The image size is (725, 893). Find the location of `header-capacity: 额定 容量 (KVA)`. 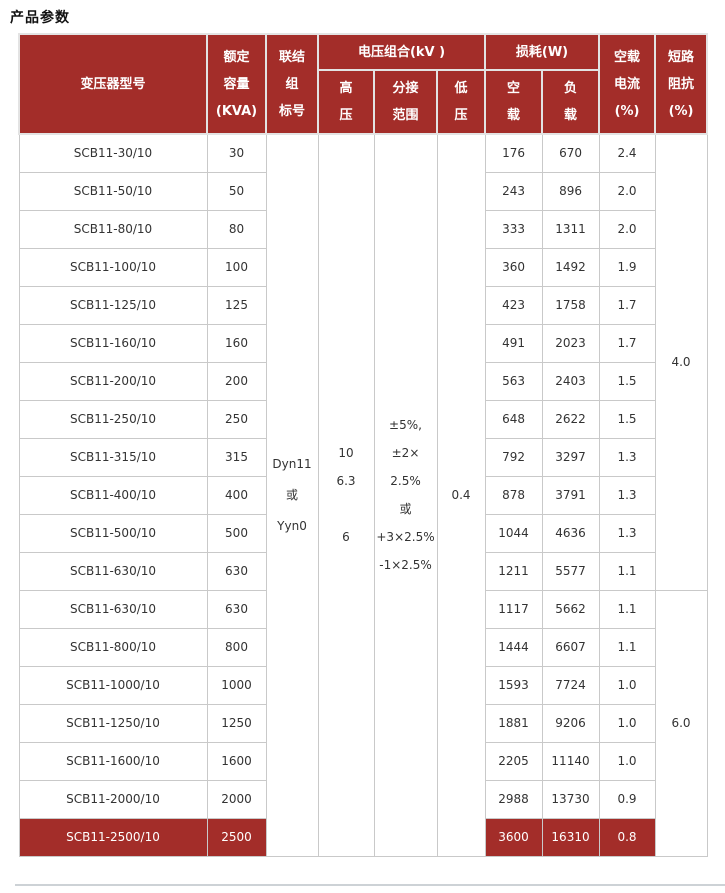

header-capacity: 额定 容量 (KVA) is located at coordinates (236, 84).